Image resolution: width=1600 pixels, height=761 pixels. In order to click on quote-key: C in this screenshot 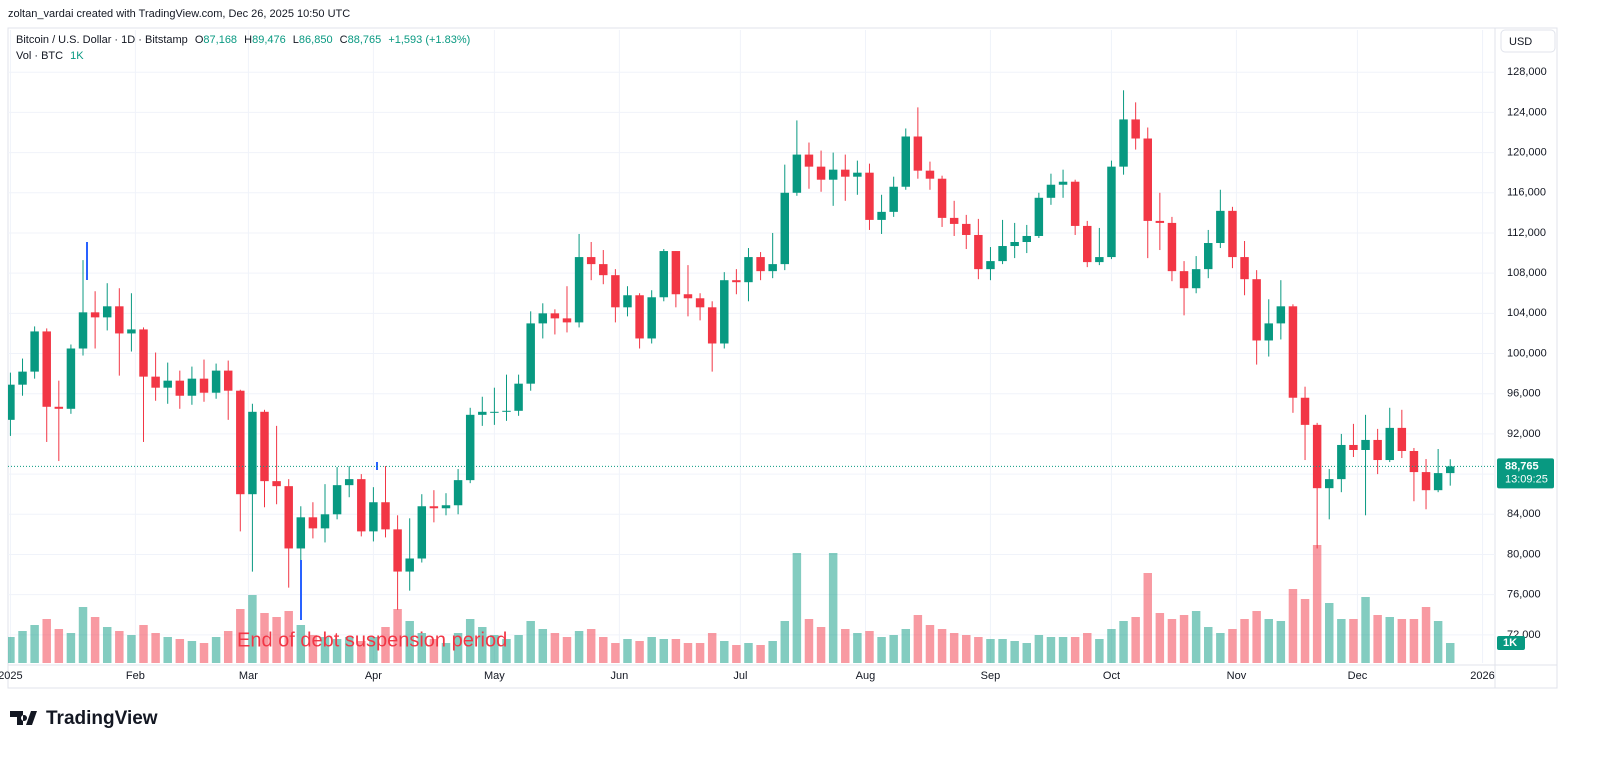, I will do `click(344, 40)`.